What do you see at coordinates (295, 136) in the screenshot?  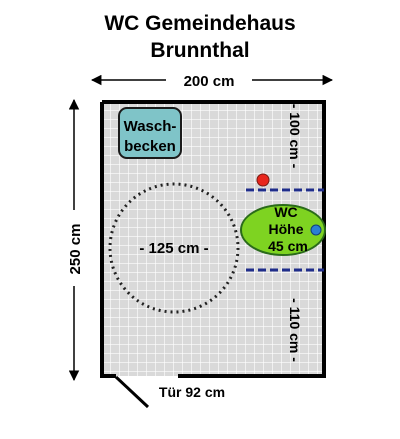 I see `top-right-dimension-label: - 100 cm -` at bounding box center [295, 136].